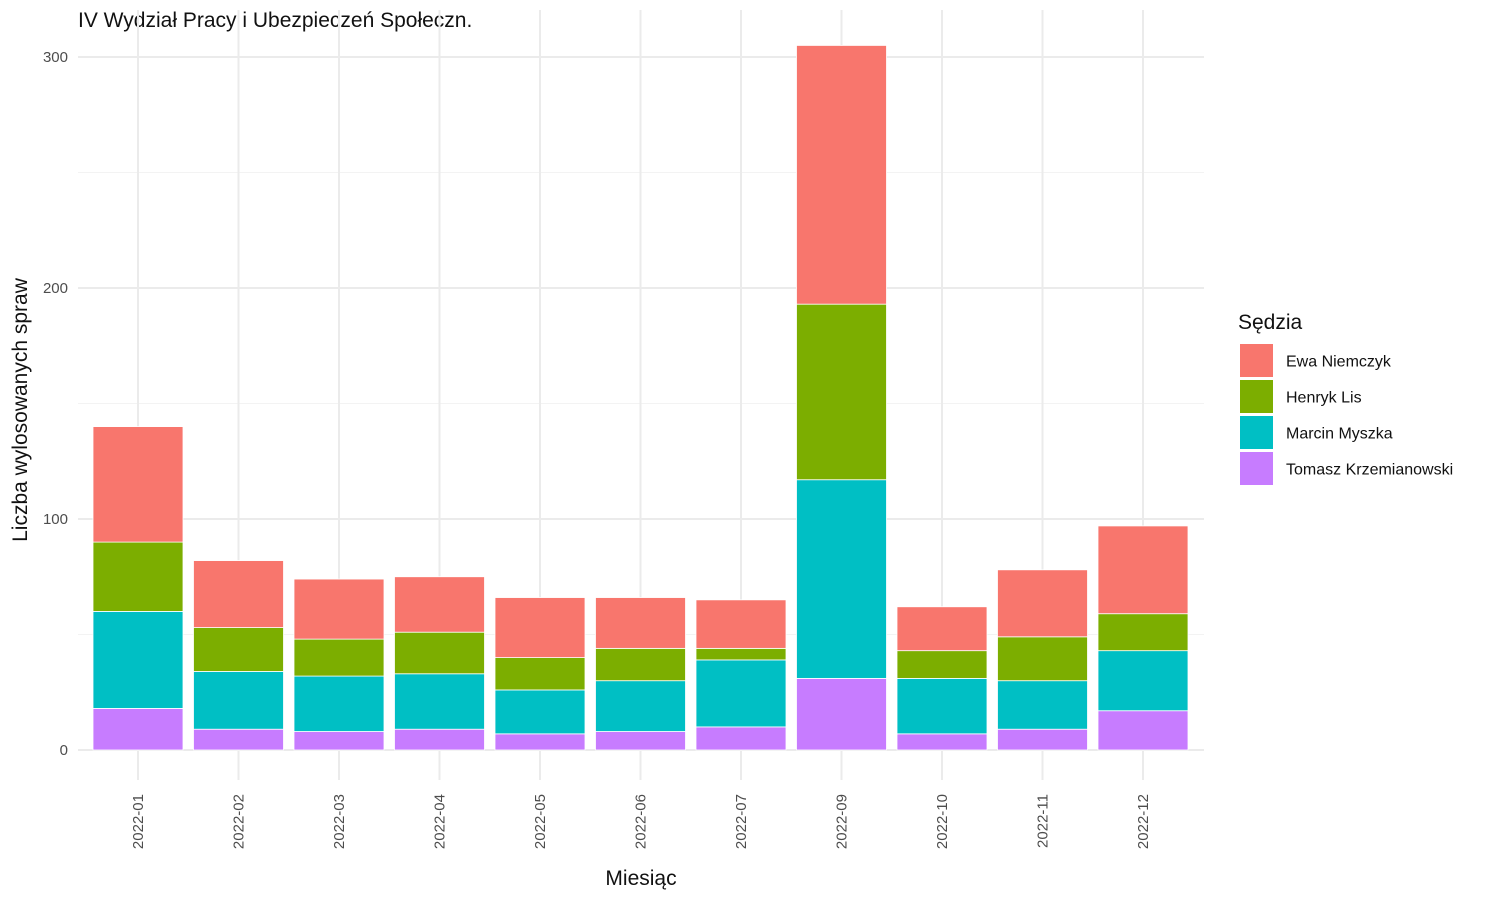  I want to click on x-tick-label: 2022-04, so click(440, 821).